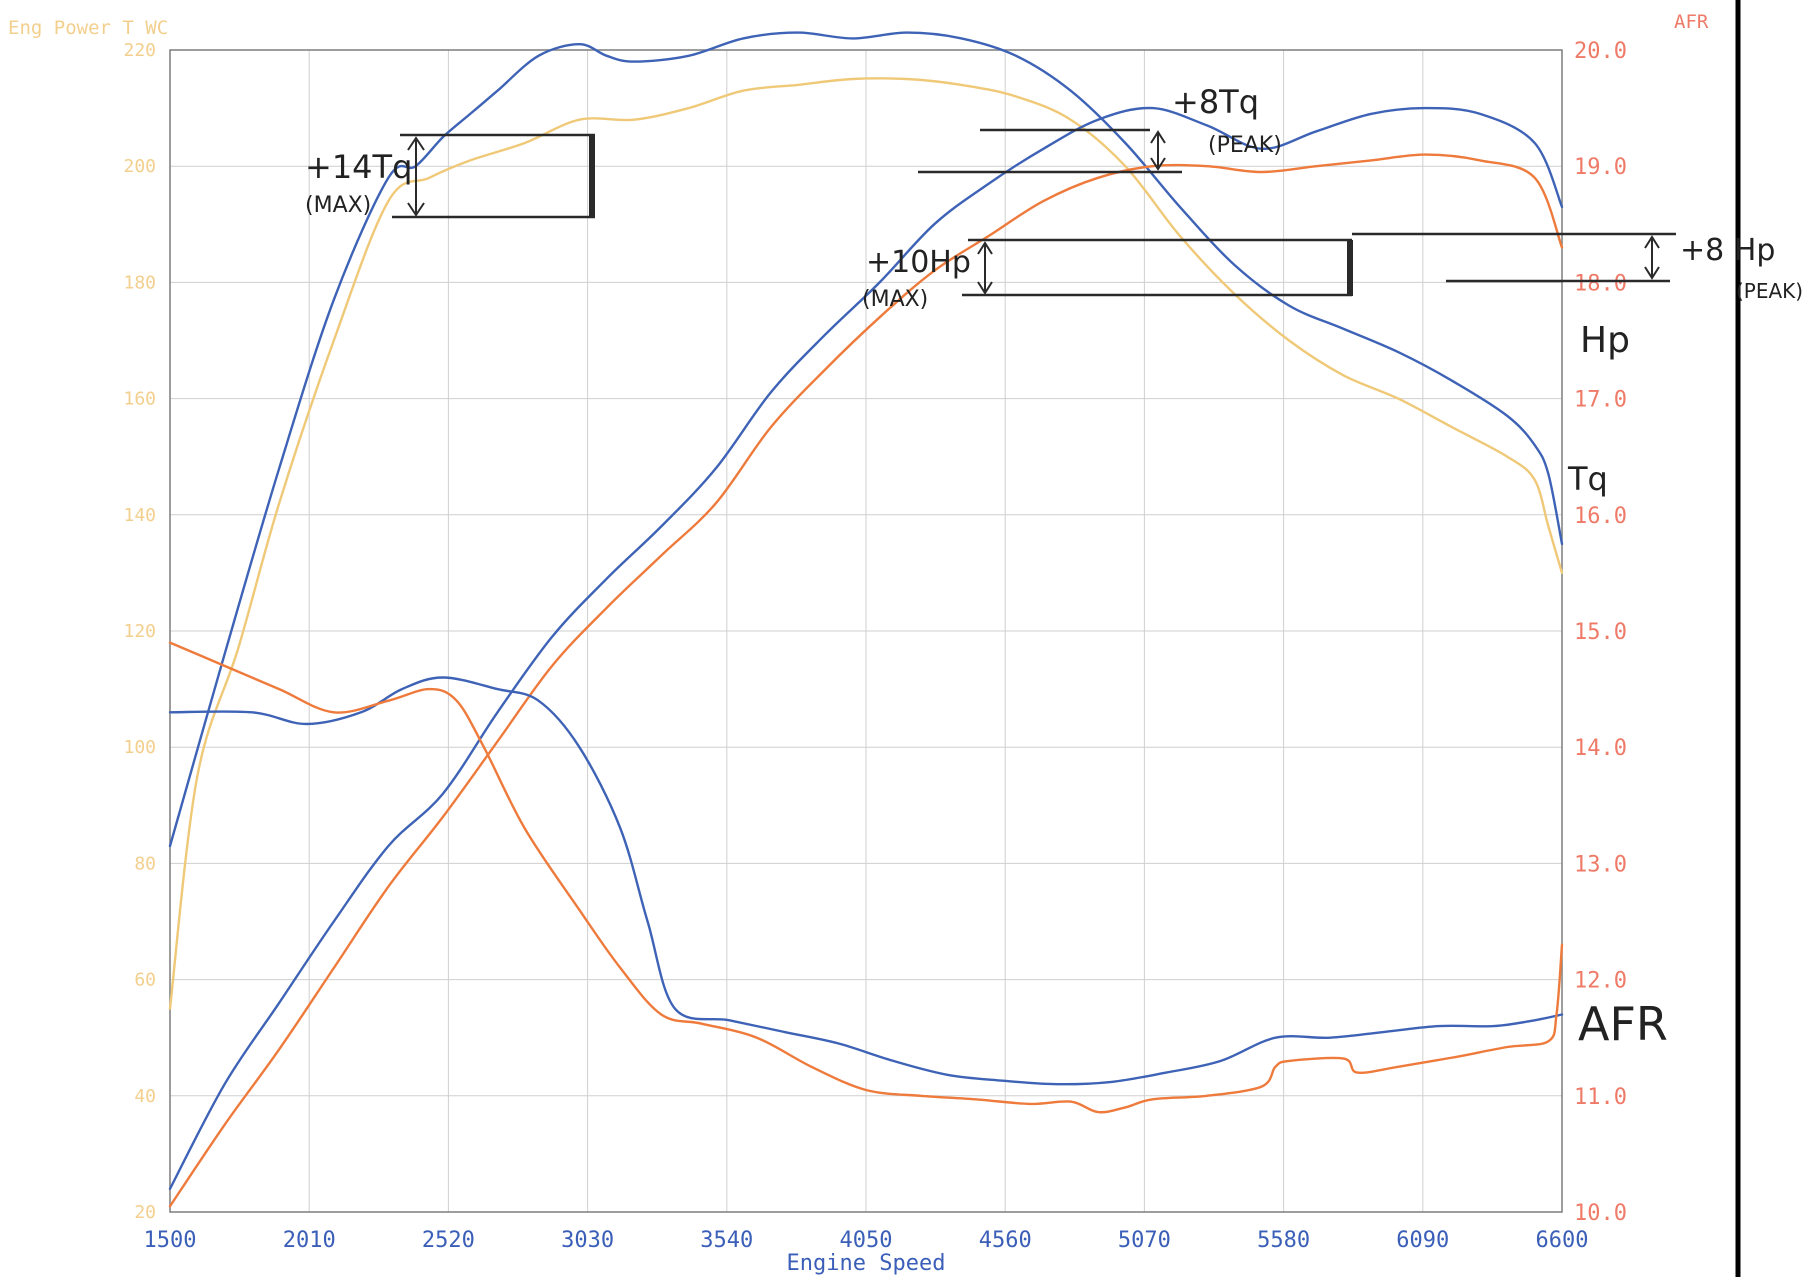 The image size is (1820, 1277). Describe the element at coordinates (1422, 1240) in the screenshot. I see `x-tick-label: 6090` at that location.